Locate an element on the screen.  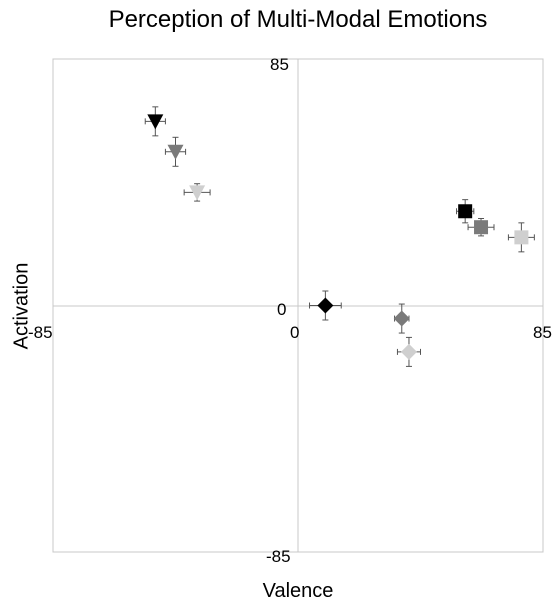
chart-title: Perception of Multi-Modal Emotions is located at coordinates (298, 19).